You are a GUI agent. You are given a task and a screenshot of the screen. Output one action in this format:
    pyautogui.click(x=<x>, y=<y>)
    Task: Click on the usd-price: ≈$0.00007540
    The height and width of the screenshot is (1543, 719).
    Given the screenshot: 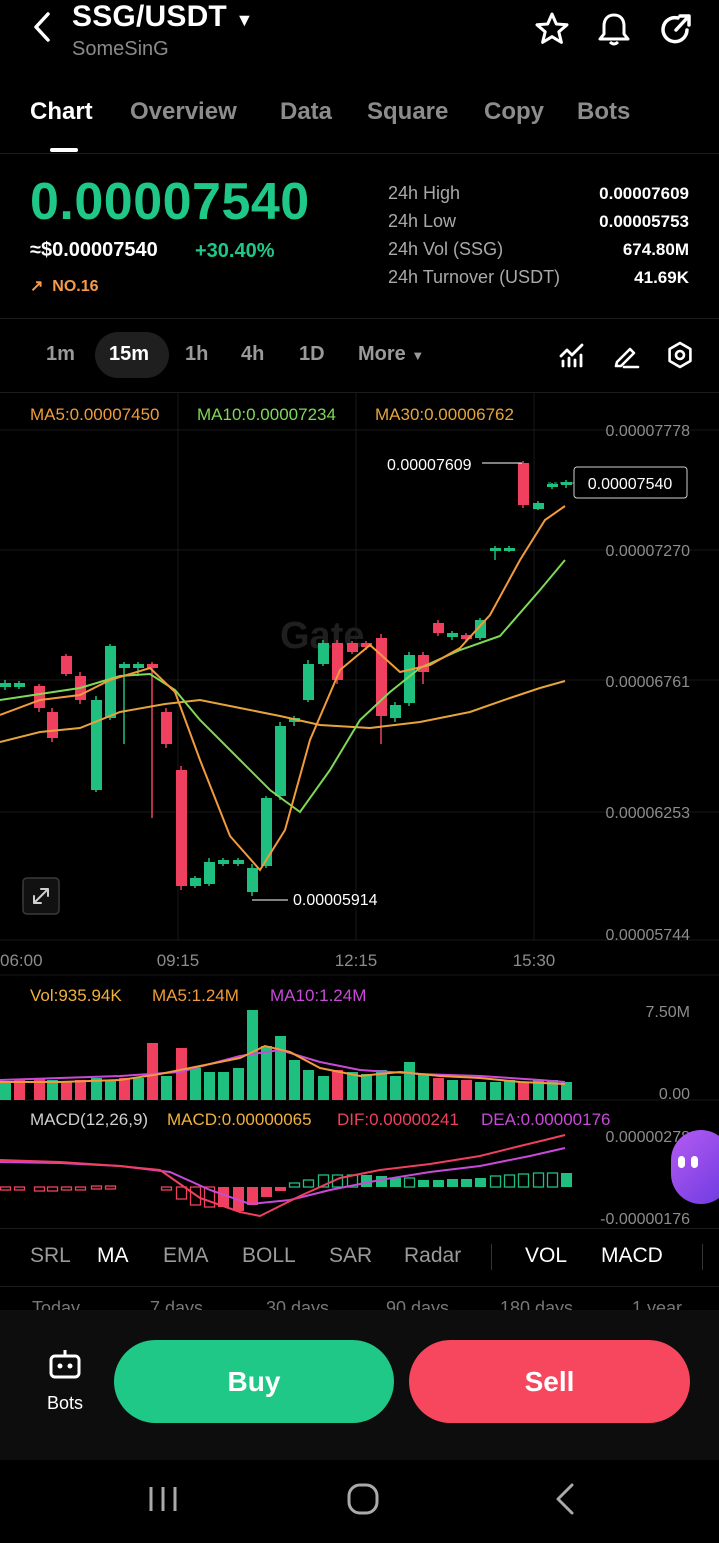 What is the action you would take?
    pyautogui.click(x=94, y=250)
    